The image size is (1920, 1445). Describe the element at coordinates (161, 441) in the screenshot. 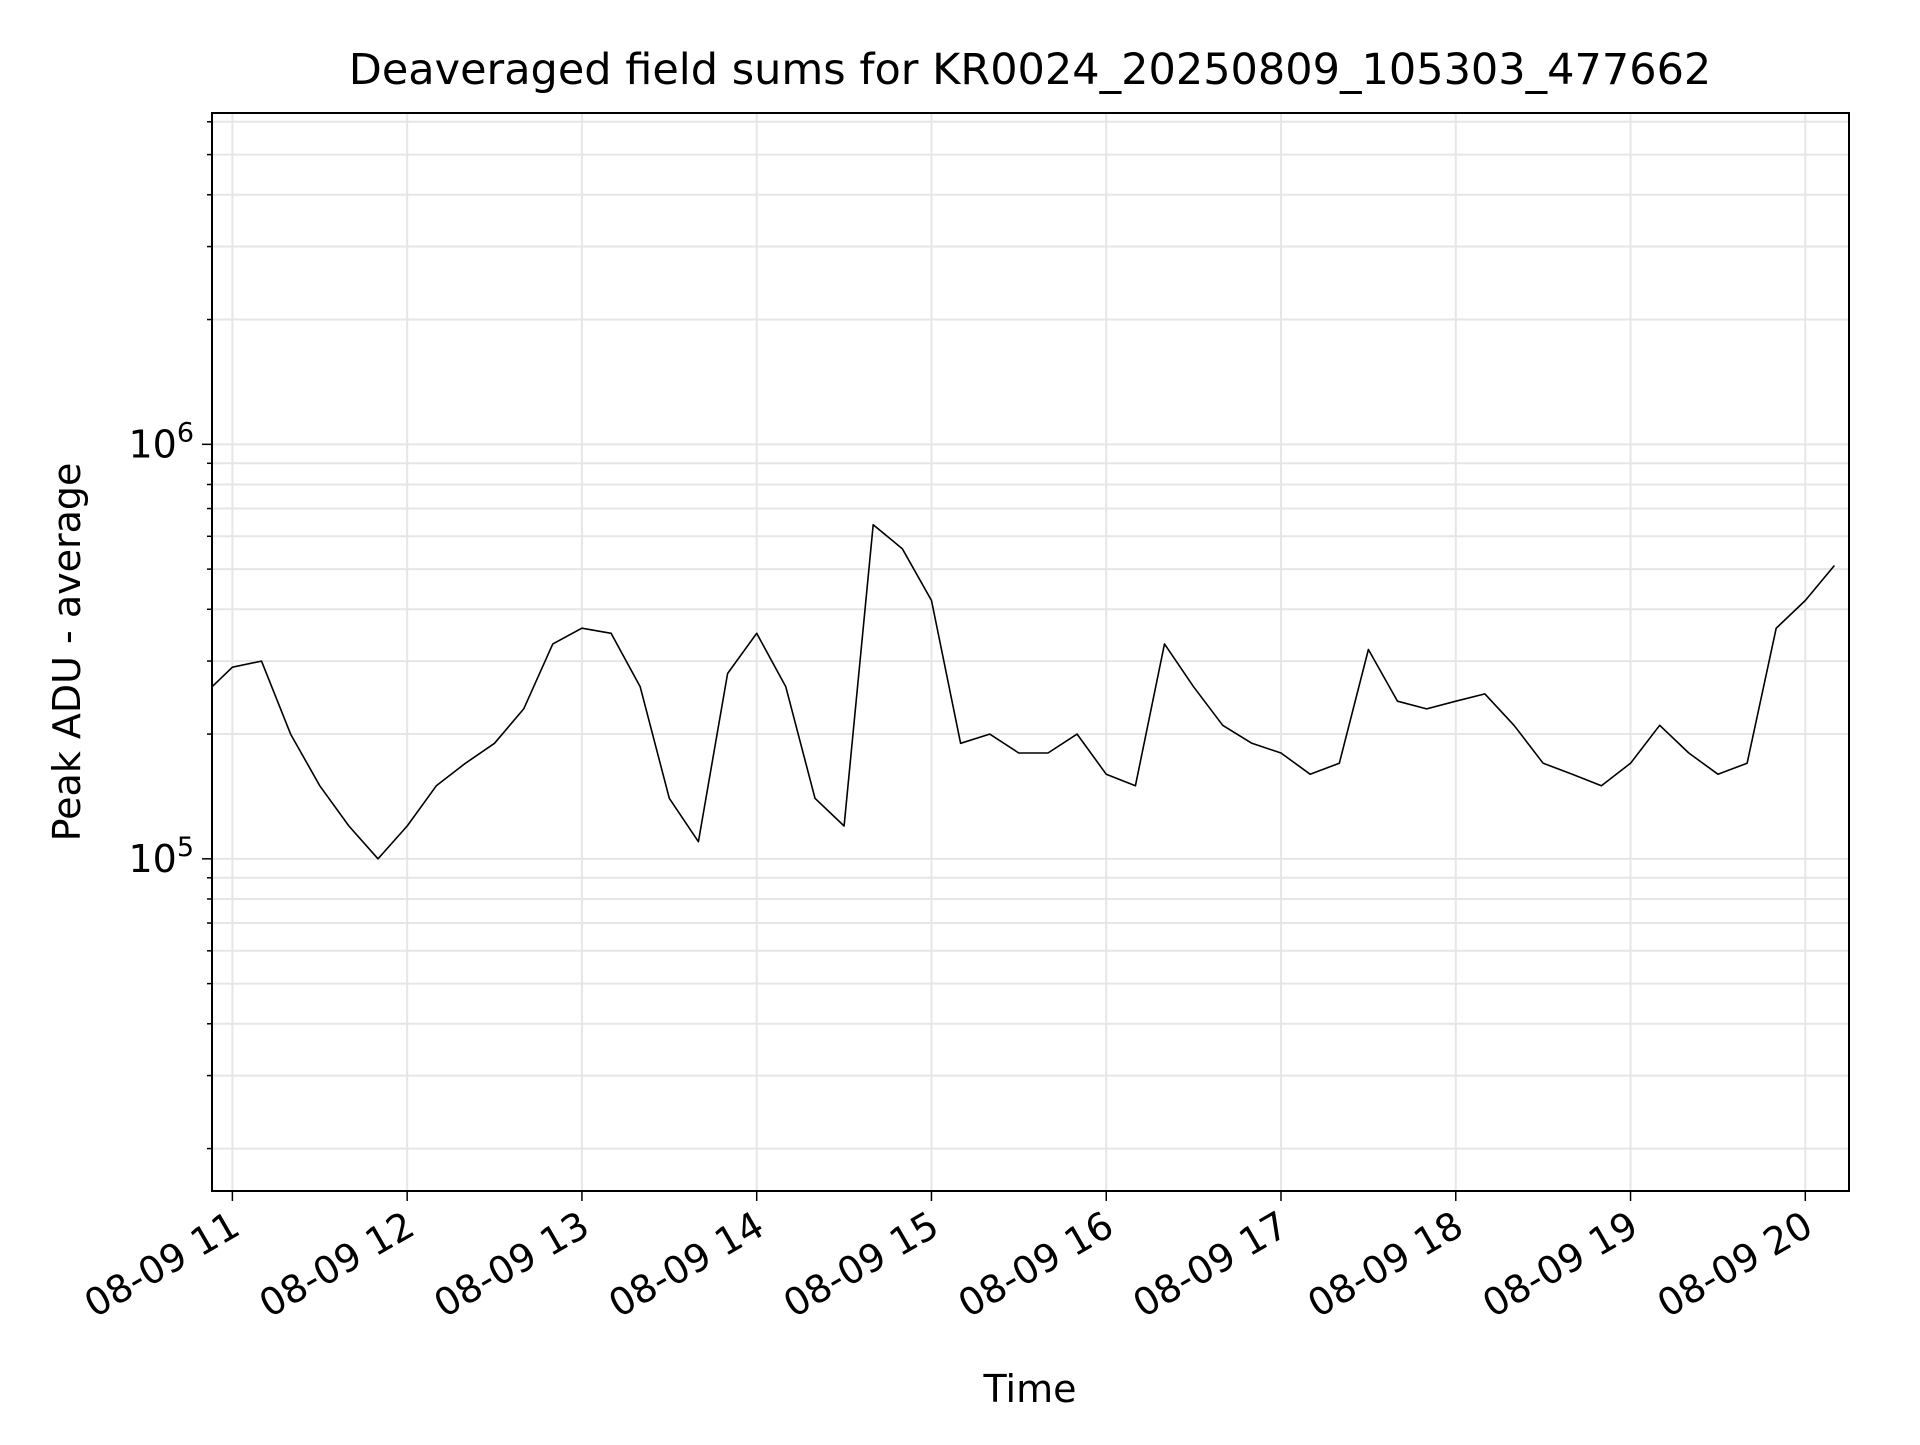

I see `y-tick-label: 106` at that location.